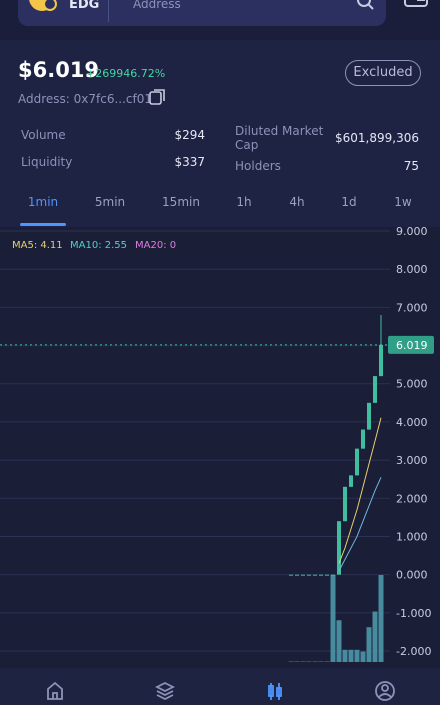 This screenshot has width=440, height=705. I want to click on y-tick-label: 7.000, so click(412, 307).